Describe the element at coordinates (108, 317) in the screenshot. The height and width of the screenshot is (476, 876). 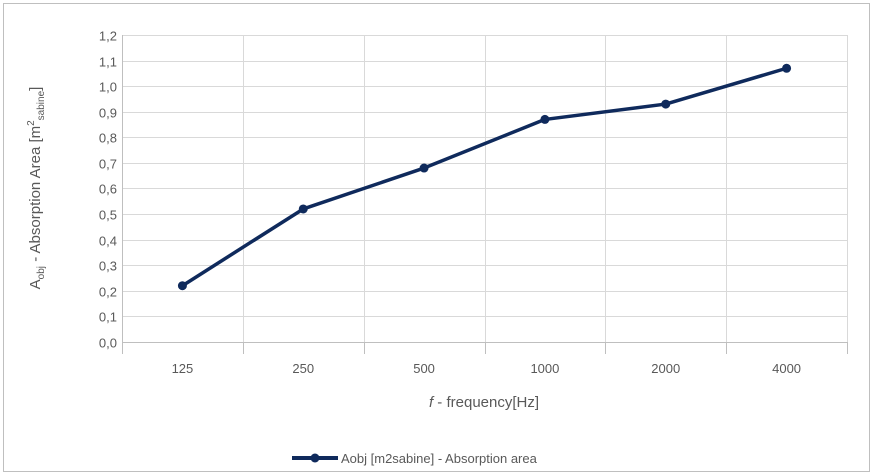
I see `y-tick-label: 0,1` at that location.